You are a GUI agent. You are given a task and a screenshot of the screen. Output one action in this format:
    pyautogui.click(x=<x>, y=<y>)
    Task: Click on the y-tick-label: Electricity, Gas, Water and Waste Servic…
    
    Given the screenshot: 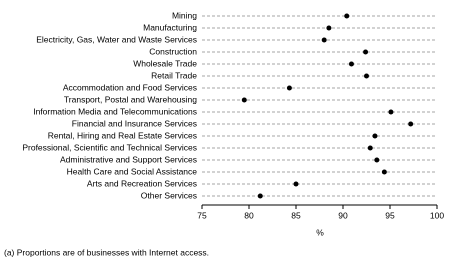 What is the action you would take?
    pyautogui.click(x=116, y=39)
    